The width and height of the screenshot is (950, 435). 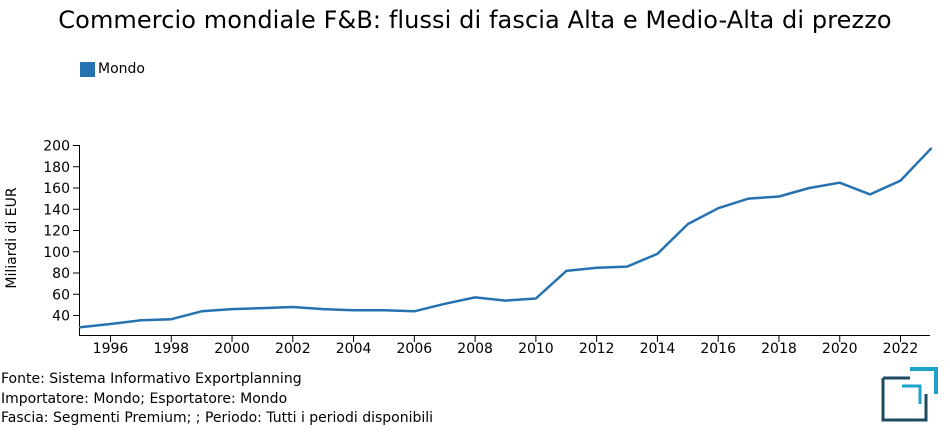 I want to click on x-tick-label: 2010, so click(x=536, y=349).